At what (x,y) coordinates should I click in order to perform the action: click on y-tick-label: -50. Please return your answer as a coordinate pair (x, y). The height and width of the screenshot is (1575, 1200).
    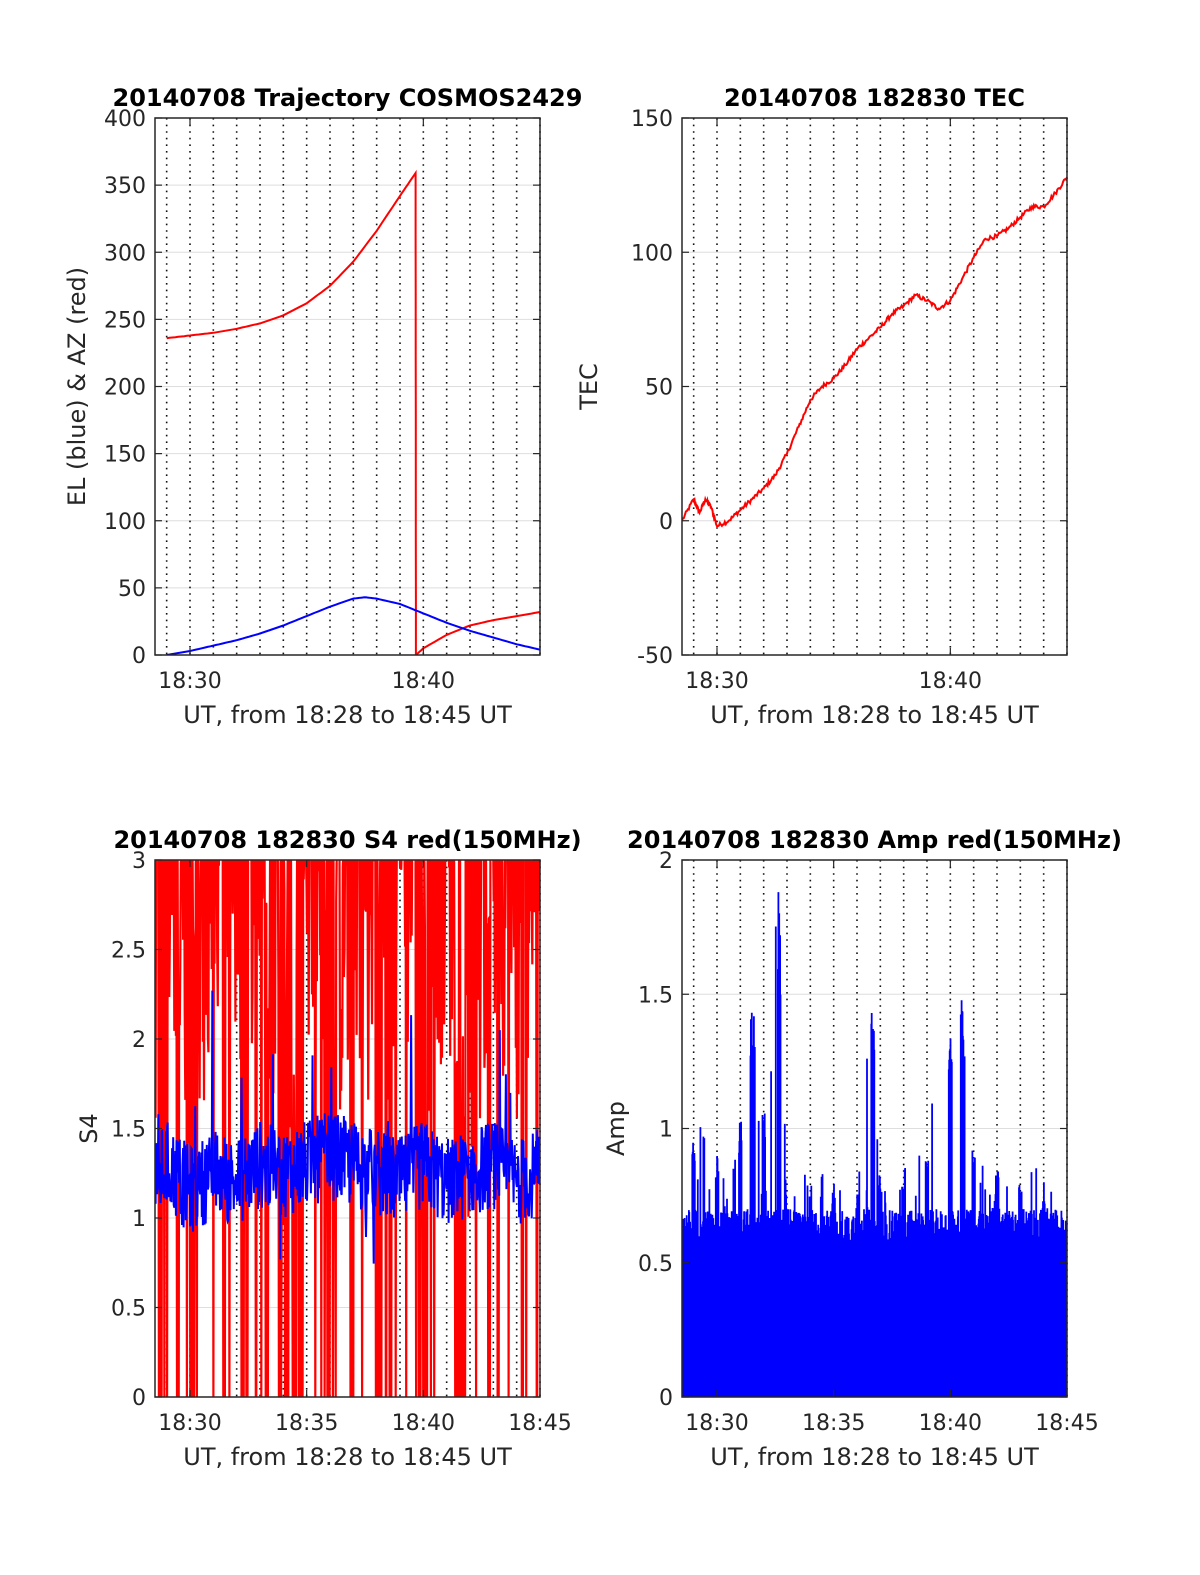
    Looking at the image, I should click on (655, 656).